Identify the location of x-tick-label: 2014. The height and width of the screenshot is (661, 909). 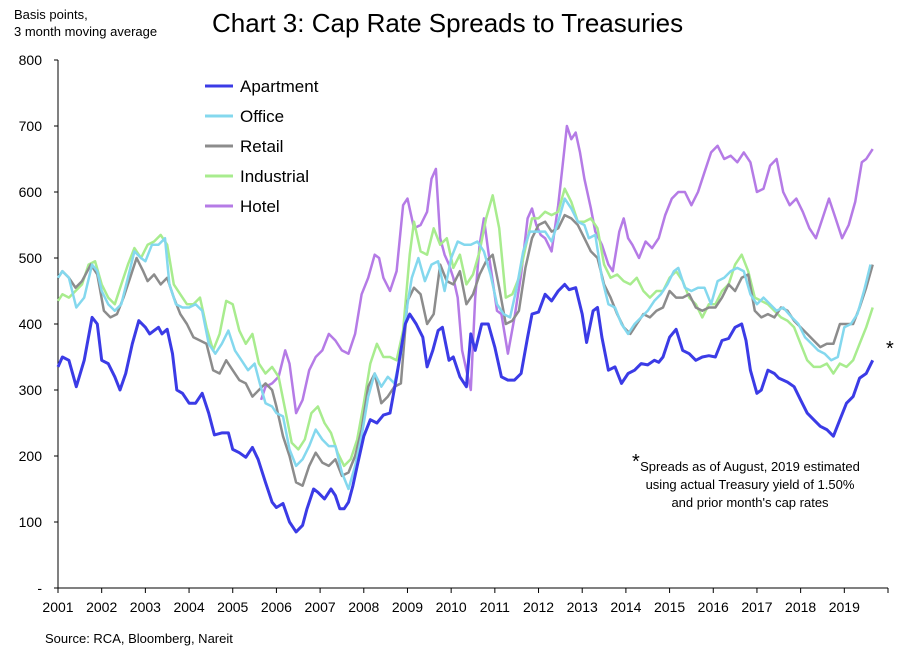
(625, 607).